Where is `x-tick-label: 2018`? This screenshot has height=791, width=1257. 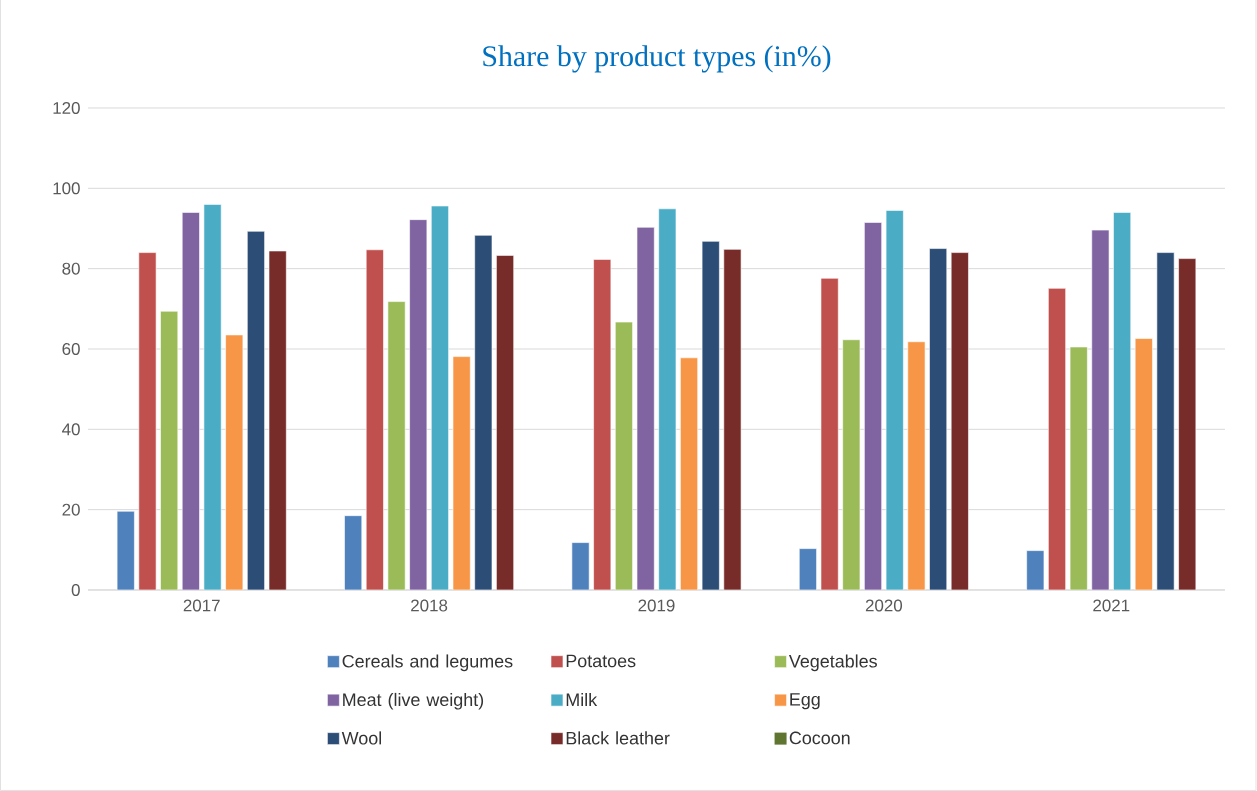
x-tick-label: 2018 is located at coordinates (429, 605).